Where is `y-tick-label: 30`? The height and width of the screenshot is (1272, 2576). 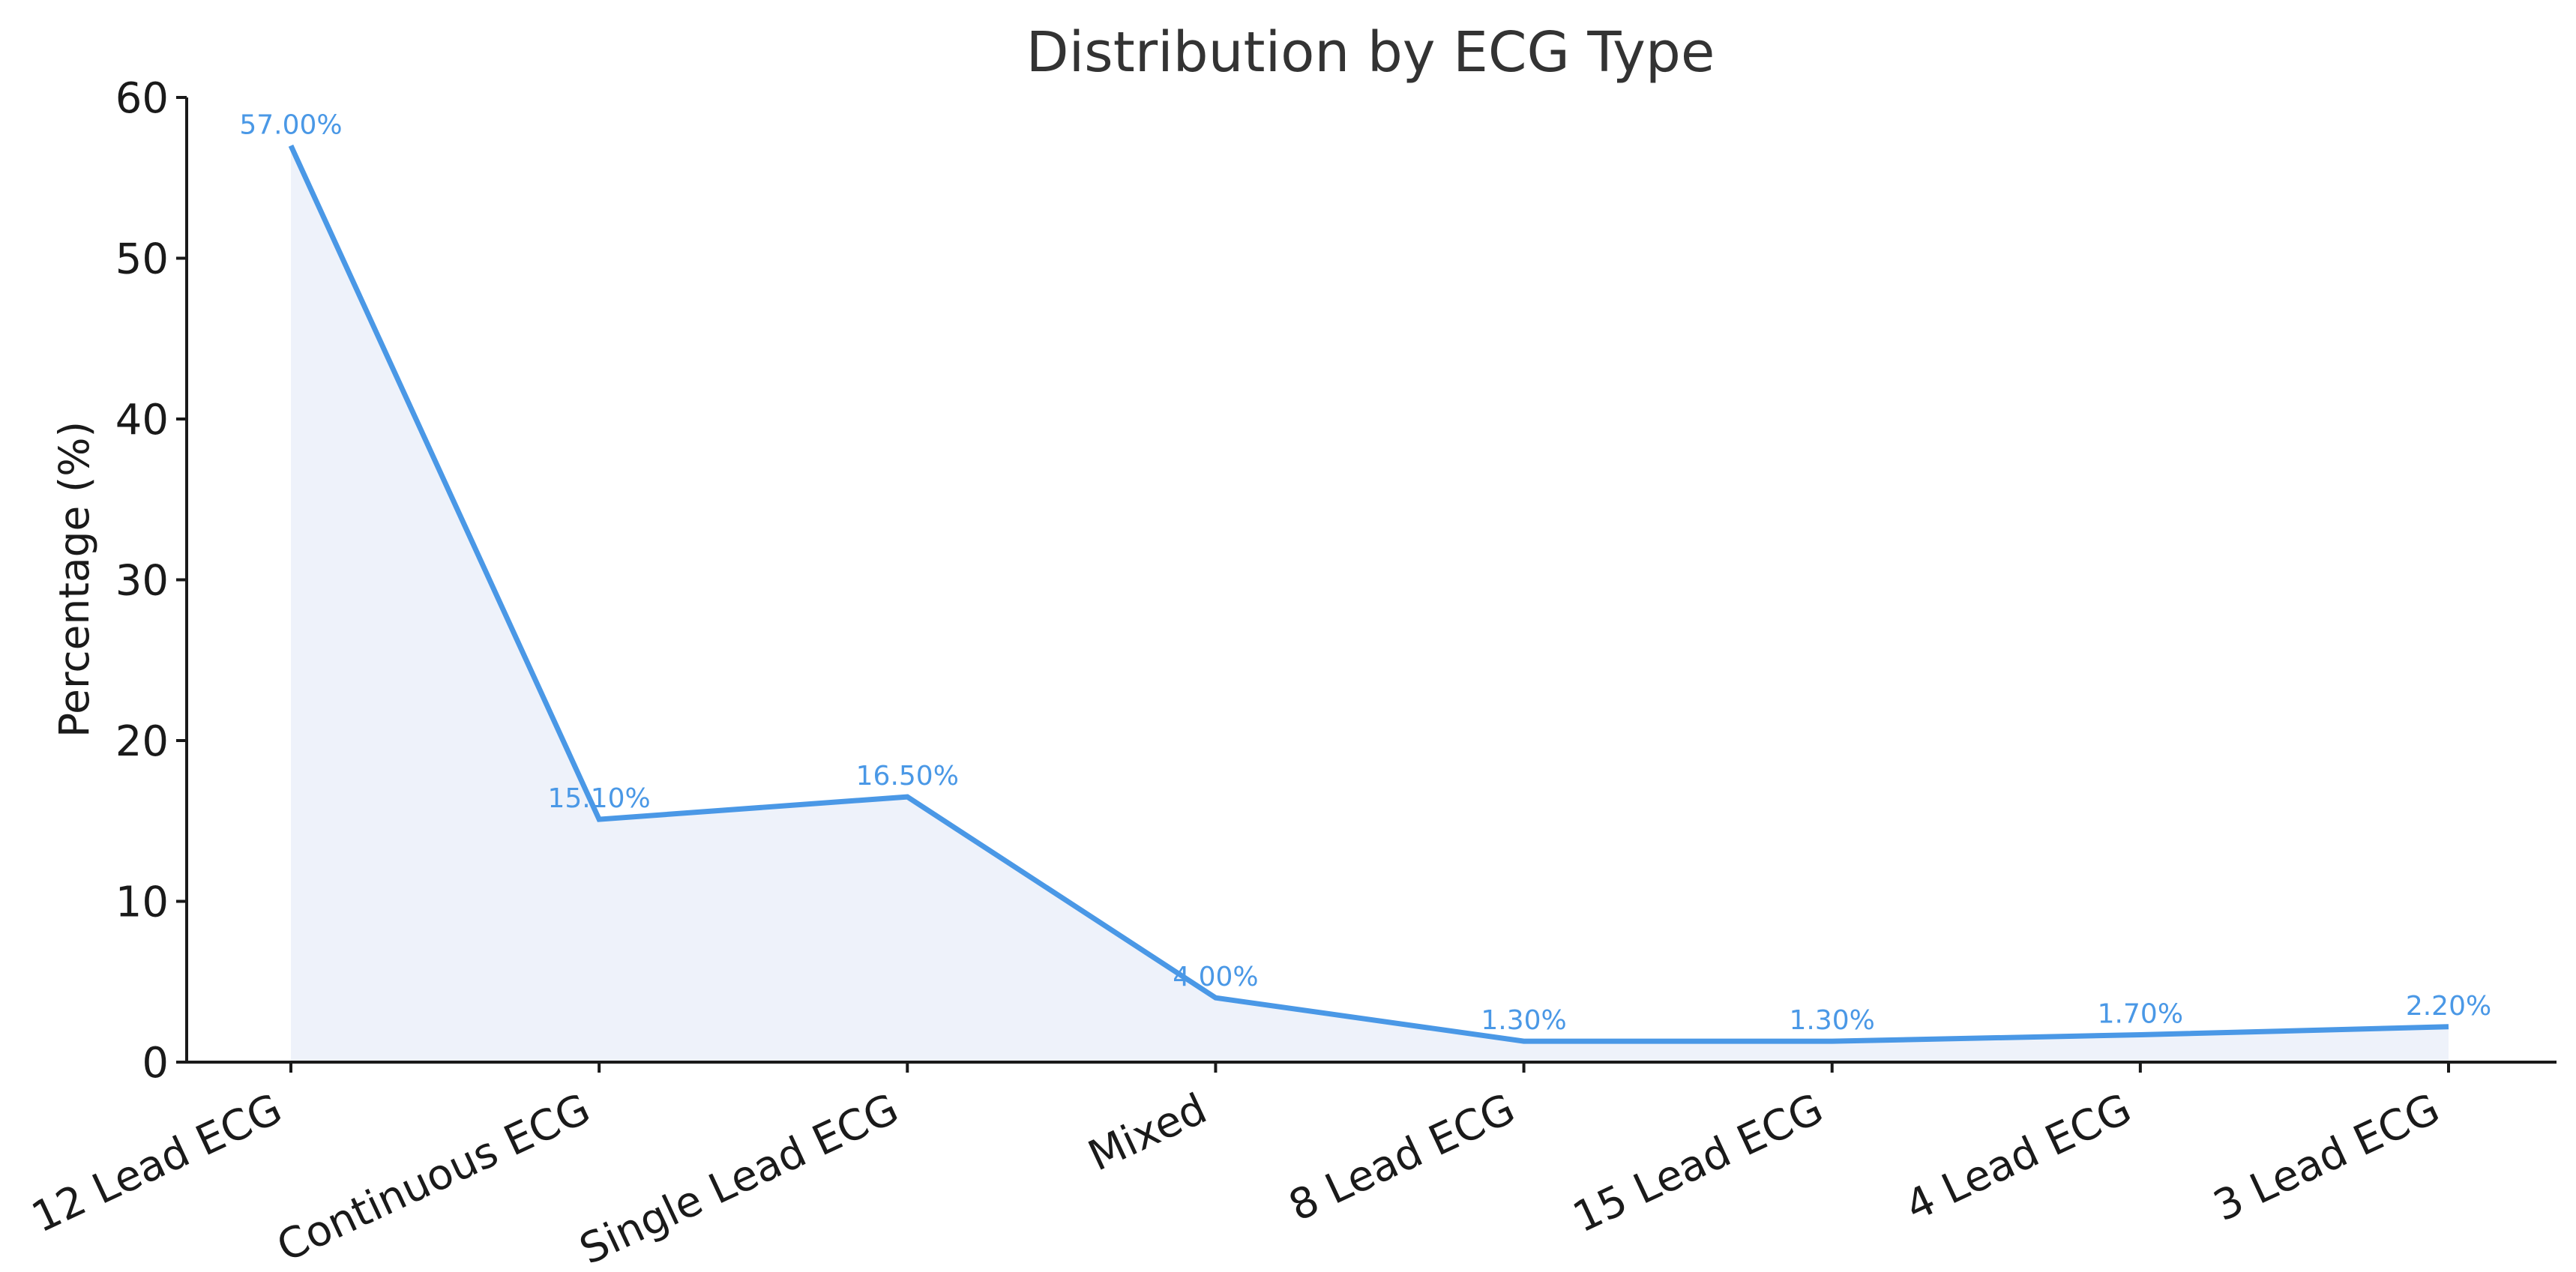
y-tick-label: 30 is located at coordinates (142, 581).